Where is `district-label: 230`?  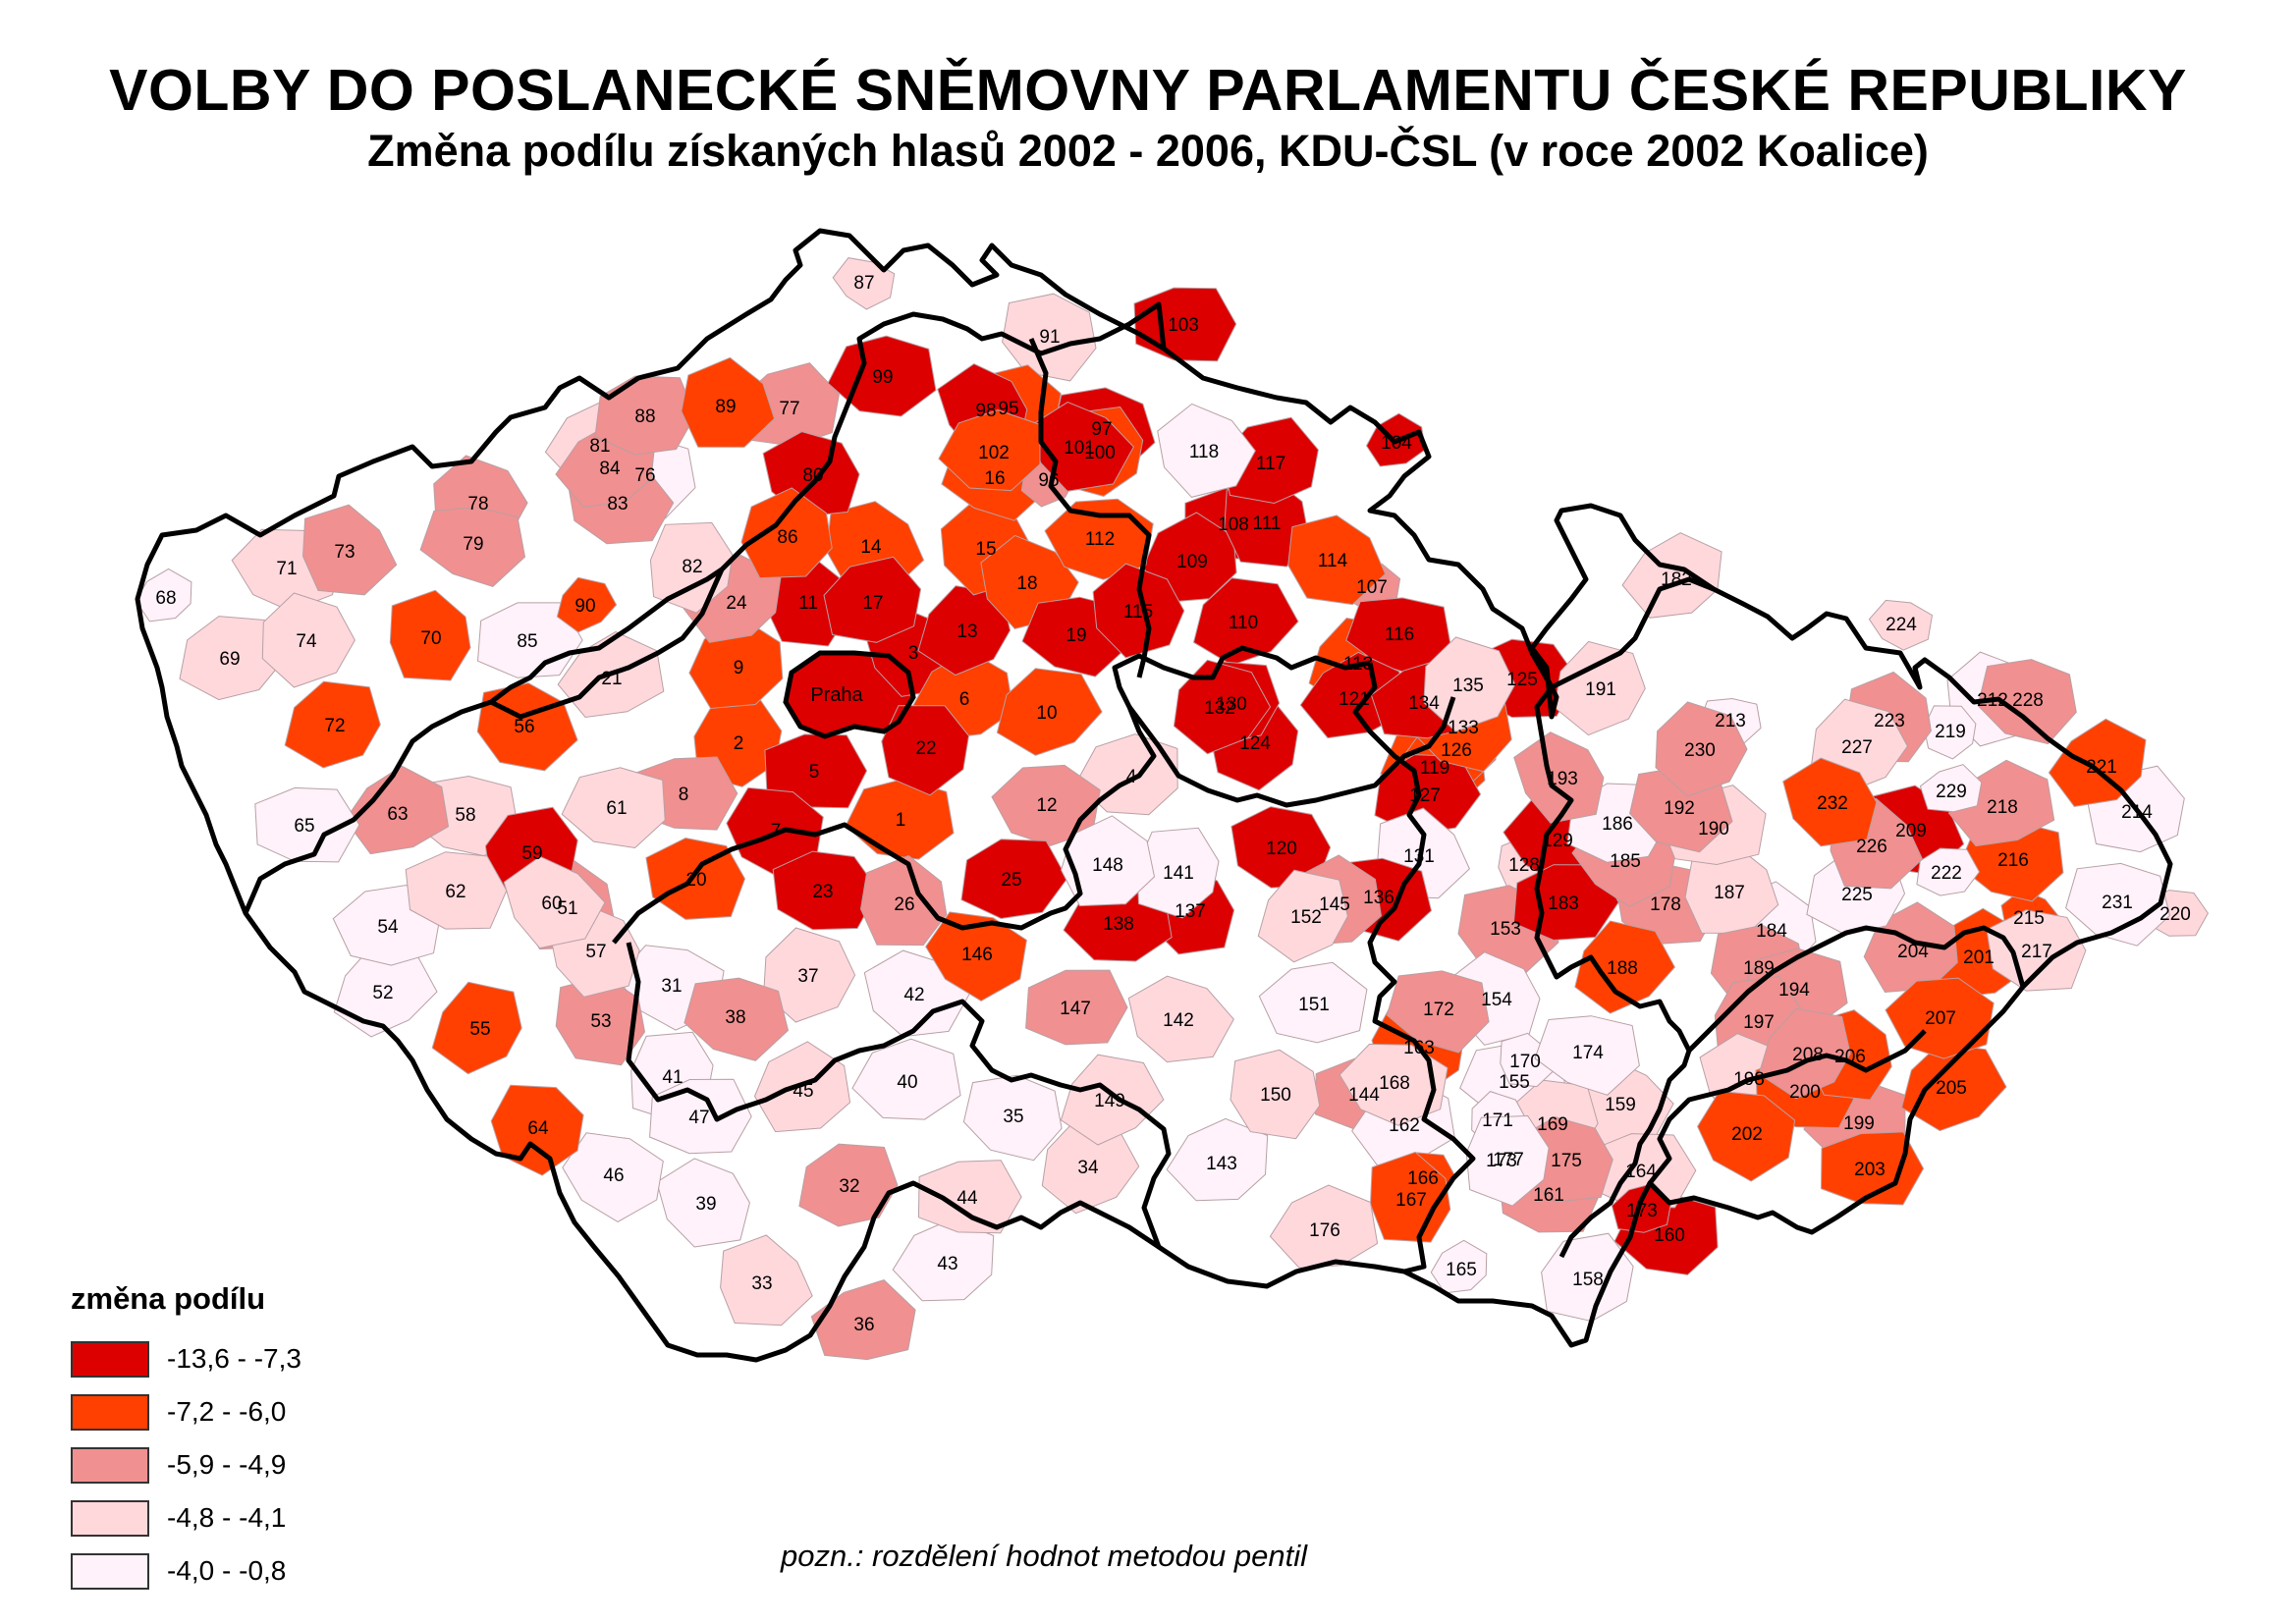 district-label: 230 is located at coordinates (1700, 750).